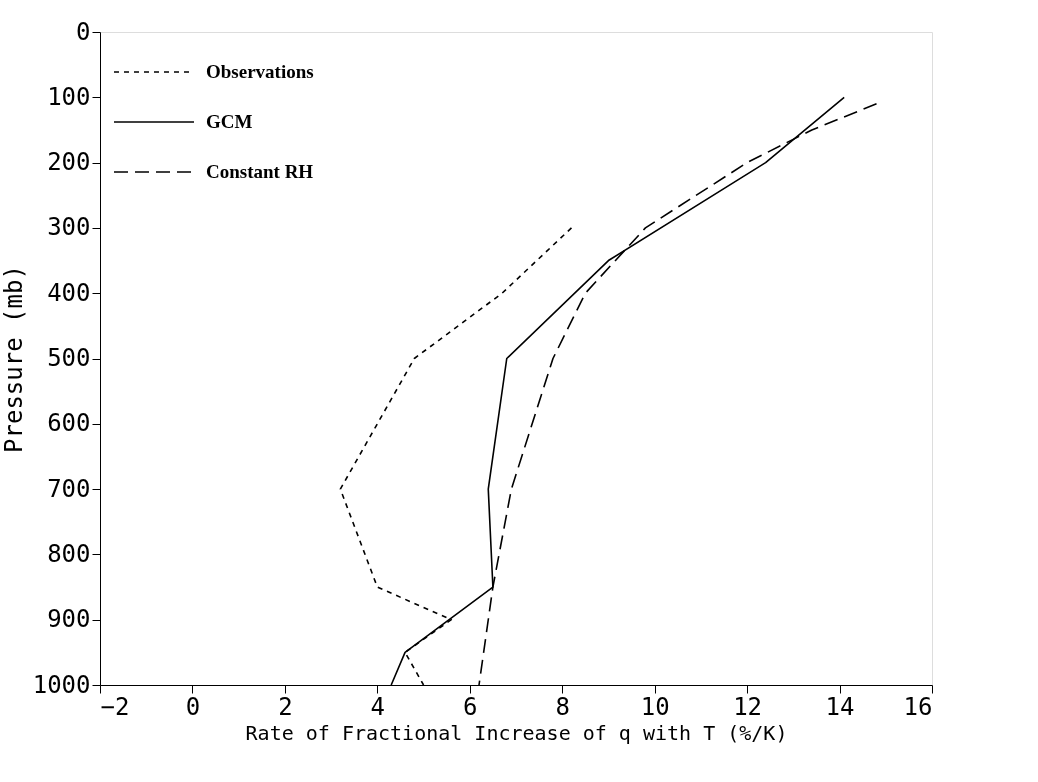 The width and height of the screenshot is (1038, 782). I want to click on legend-label: Constant RH, so click(260, 171).